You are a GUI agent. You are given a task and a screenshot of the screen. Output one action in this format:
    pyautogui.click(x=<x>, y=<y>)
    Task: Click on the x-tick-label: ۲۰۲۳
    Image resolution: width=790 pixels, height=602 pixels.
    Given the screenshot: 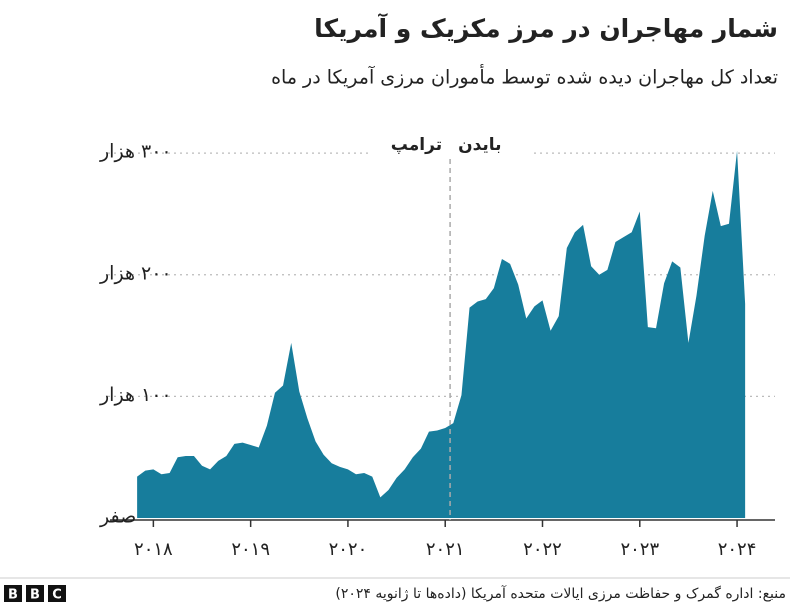 What is the action you would take?
    pyautogui.click(x=639, y=549)
    